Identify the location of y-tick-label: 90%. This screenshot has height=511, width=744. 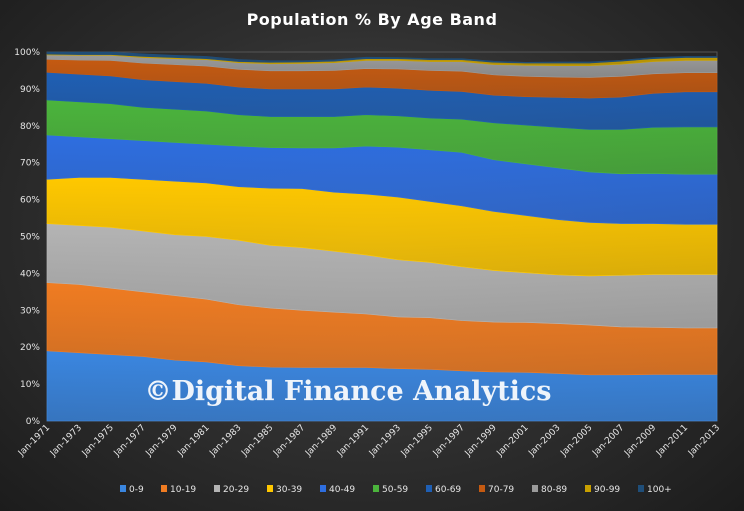
(30, 90).